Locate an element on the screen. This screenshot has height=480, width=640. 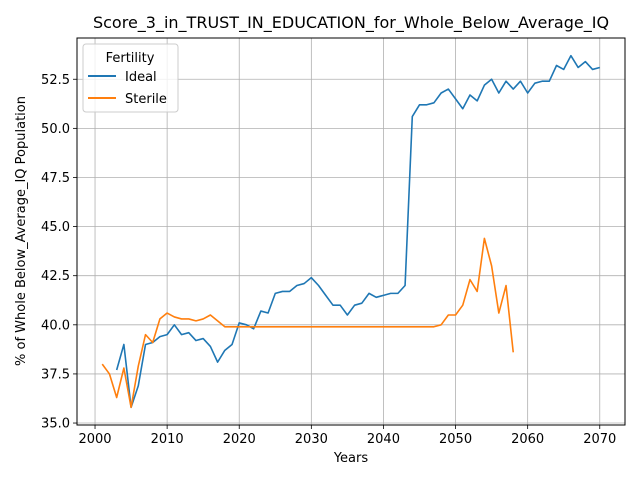
y-axis-label: % of Whole Below_Average_IQ Population is located at coordinates (21, 231).